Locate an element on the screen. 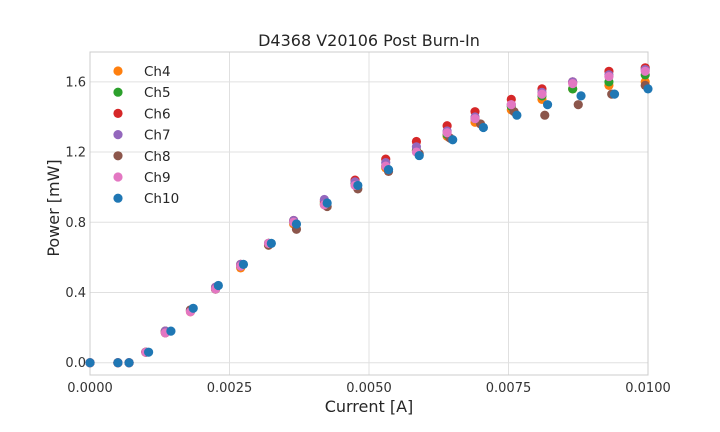  legend-item-ch9: Ch9 is located at coordinates (142, 178).